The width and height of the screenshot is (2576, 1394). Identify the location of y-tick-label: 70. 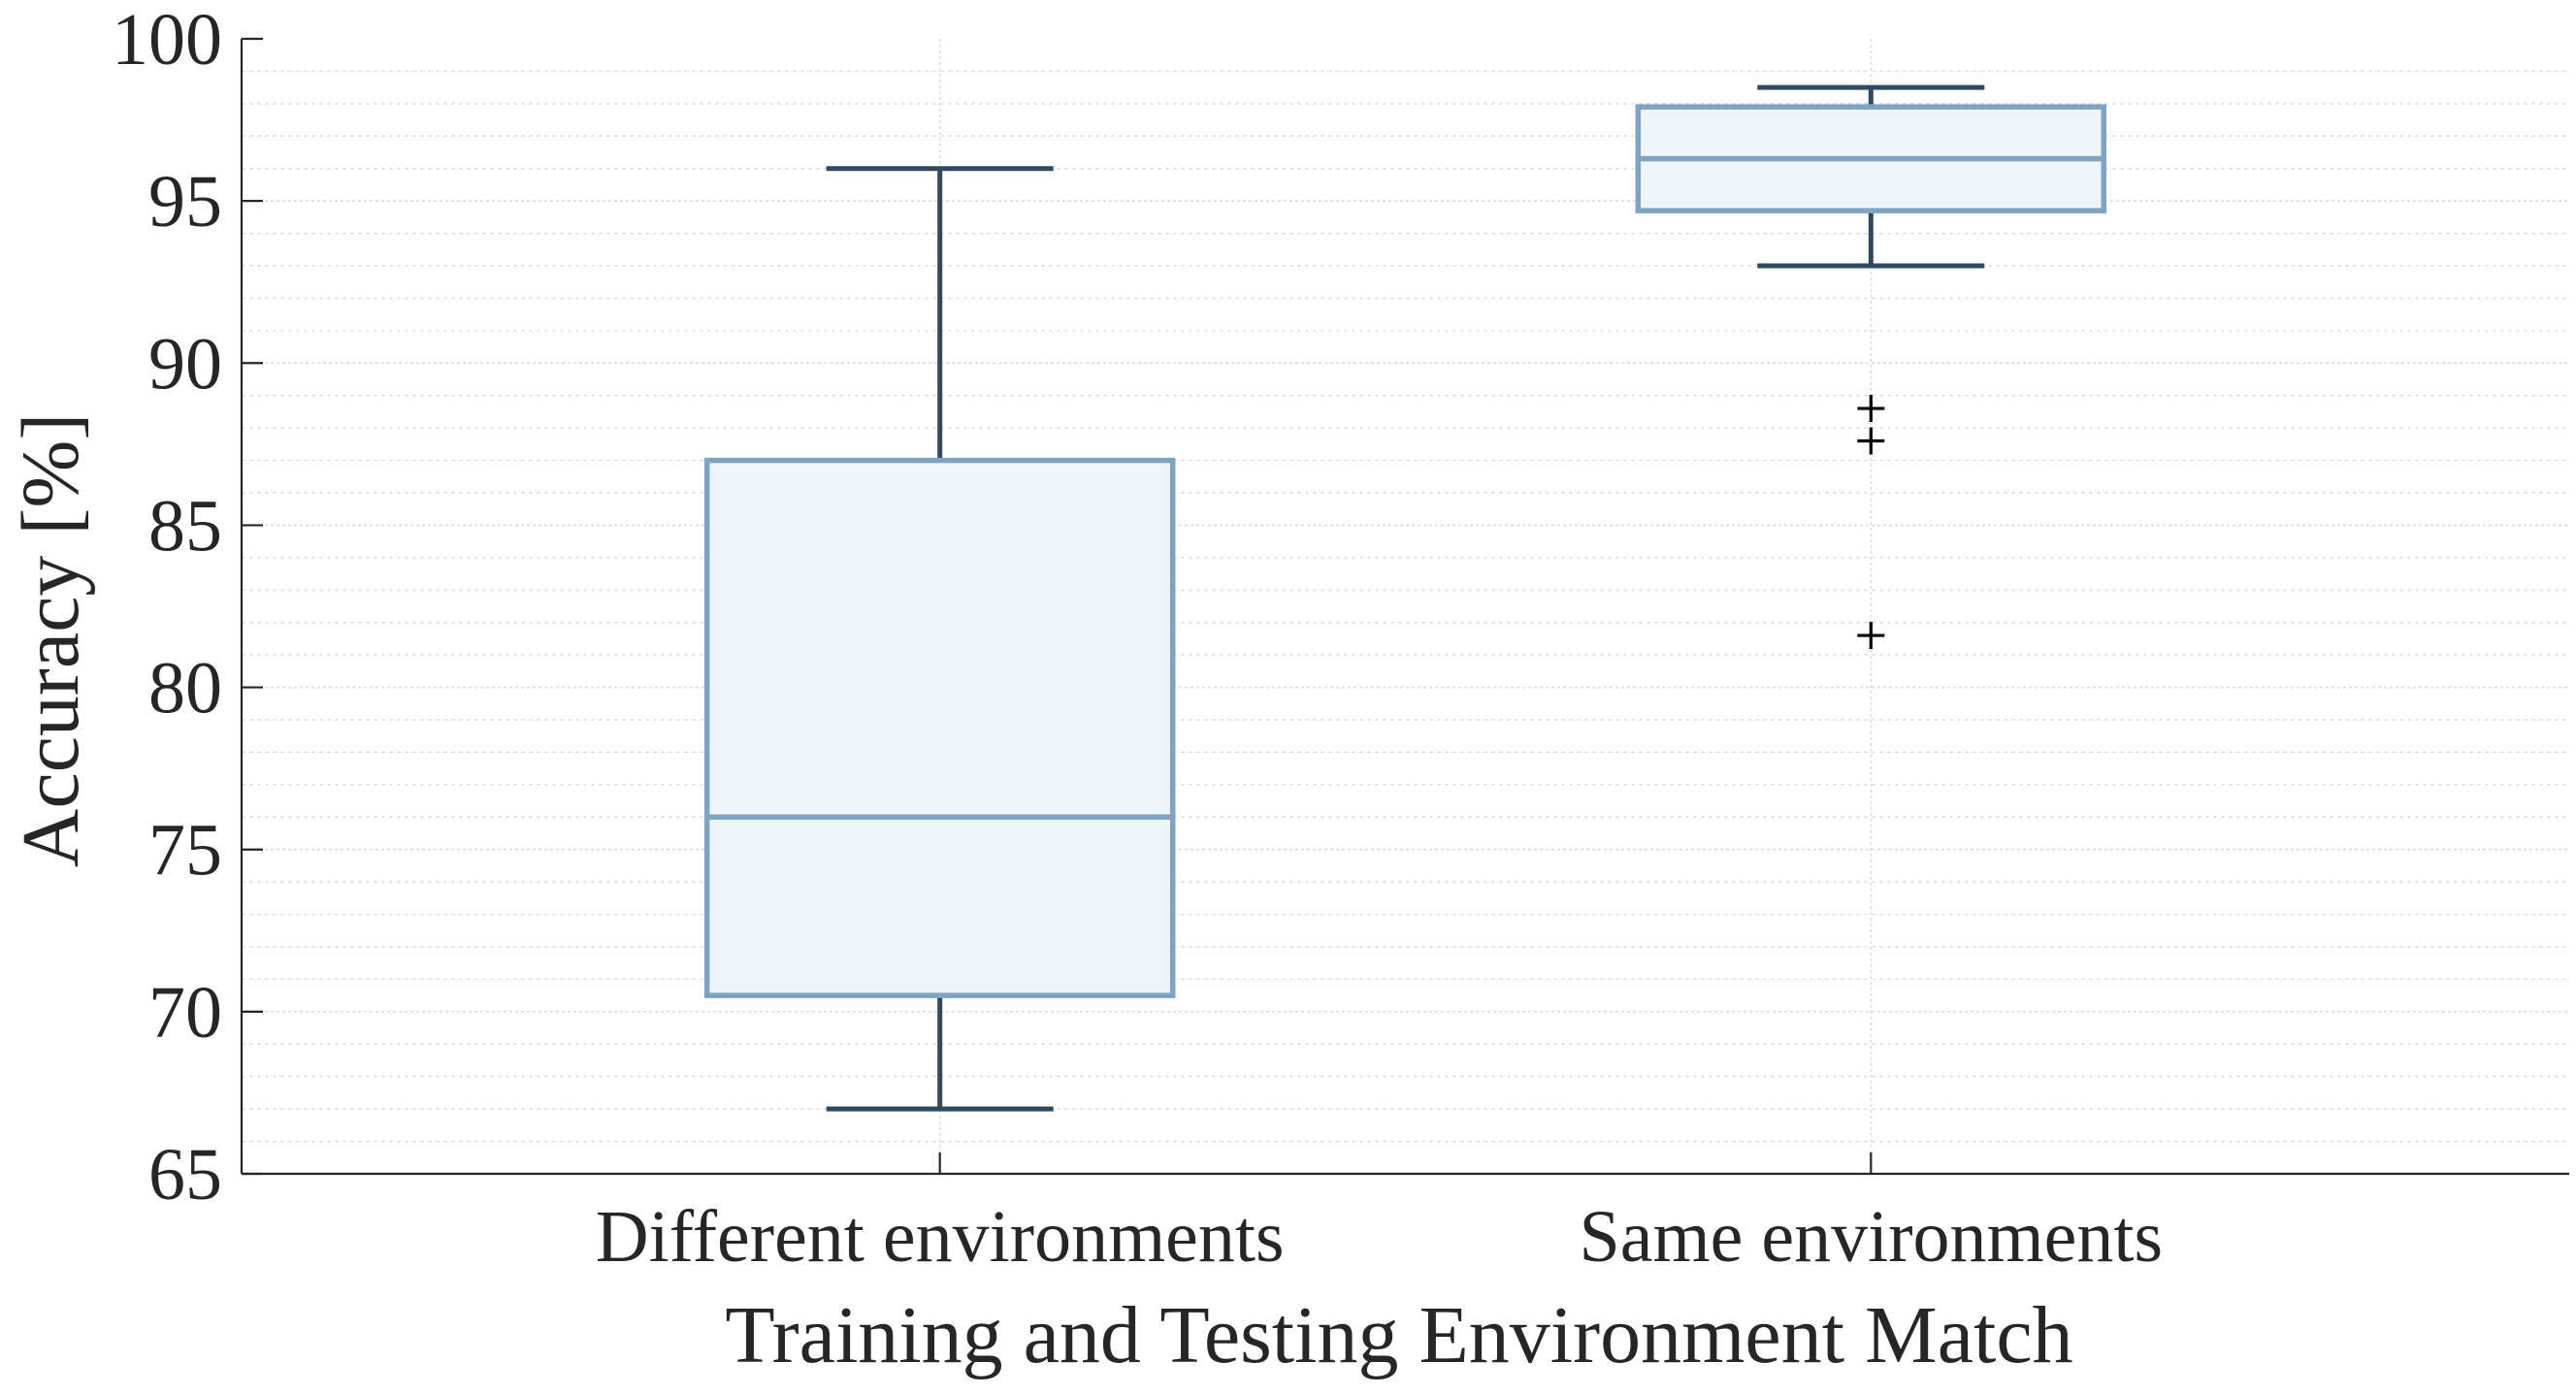
(185, 1013).